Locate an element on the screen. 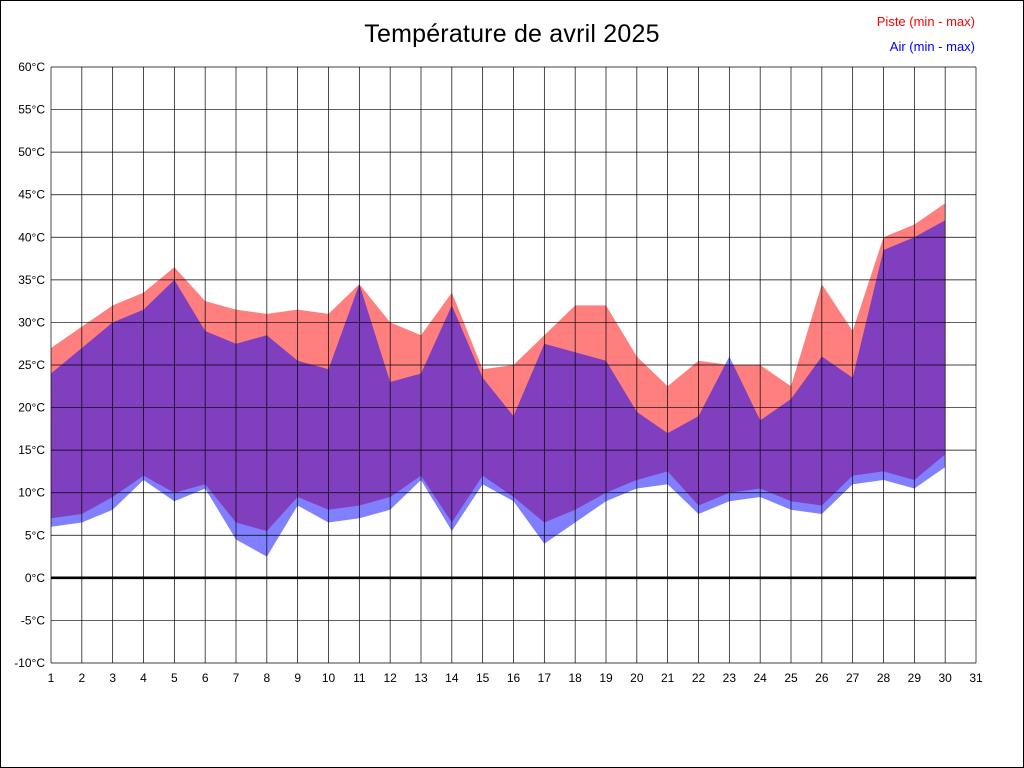 This screenshot has height=768, width=1024. legend-piste-label: Piste (min - max) is located at coordinates (925, 21).